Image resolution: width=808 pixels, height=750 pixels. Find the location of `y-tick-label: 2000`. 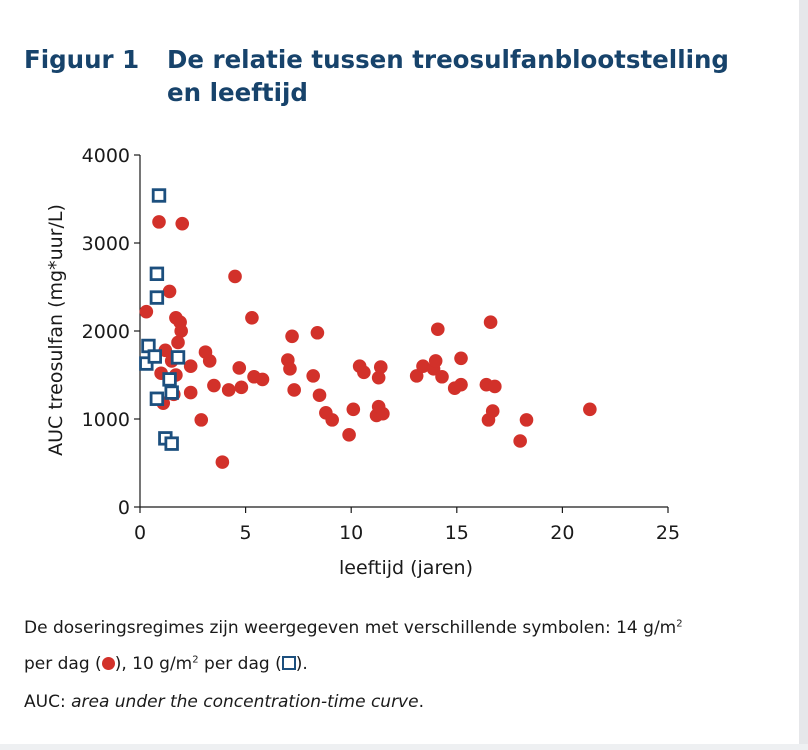

y-tick-label: 2000 is located at coordinates (106, 332).